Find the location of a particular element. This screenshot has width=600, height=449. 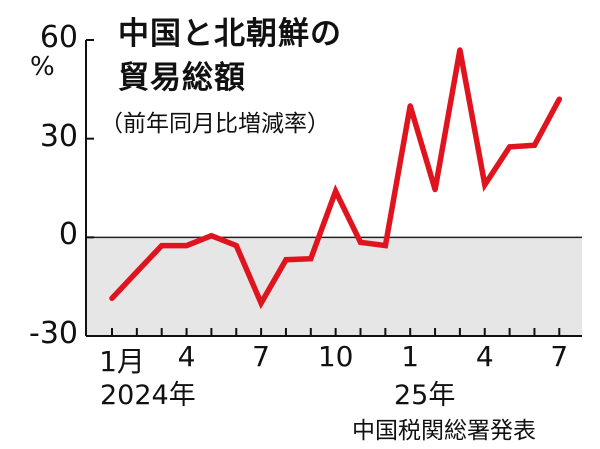

y-tick-label: 60 is located at coordinates (58, 37).